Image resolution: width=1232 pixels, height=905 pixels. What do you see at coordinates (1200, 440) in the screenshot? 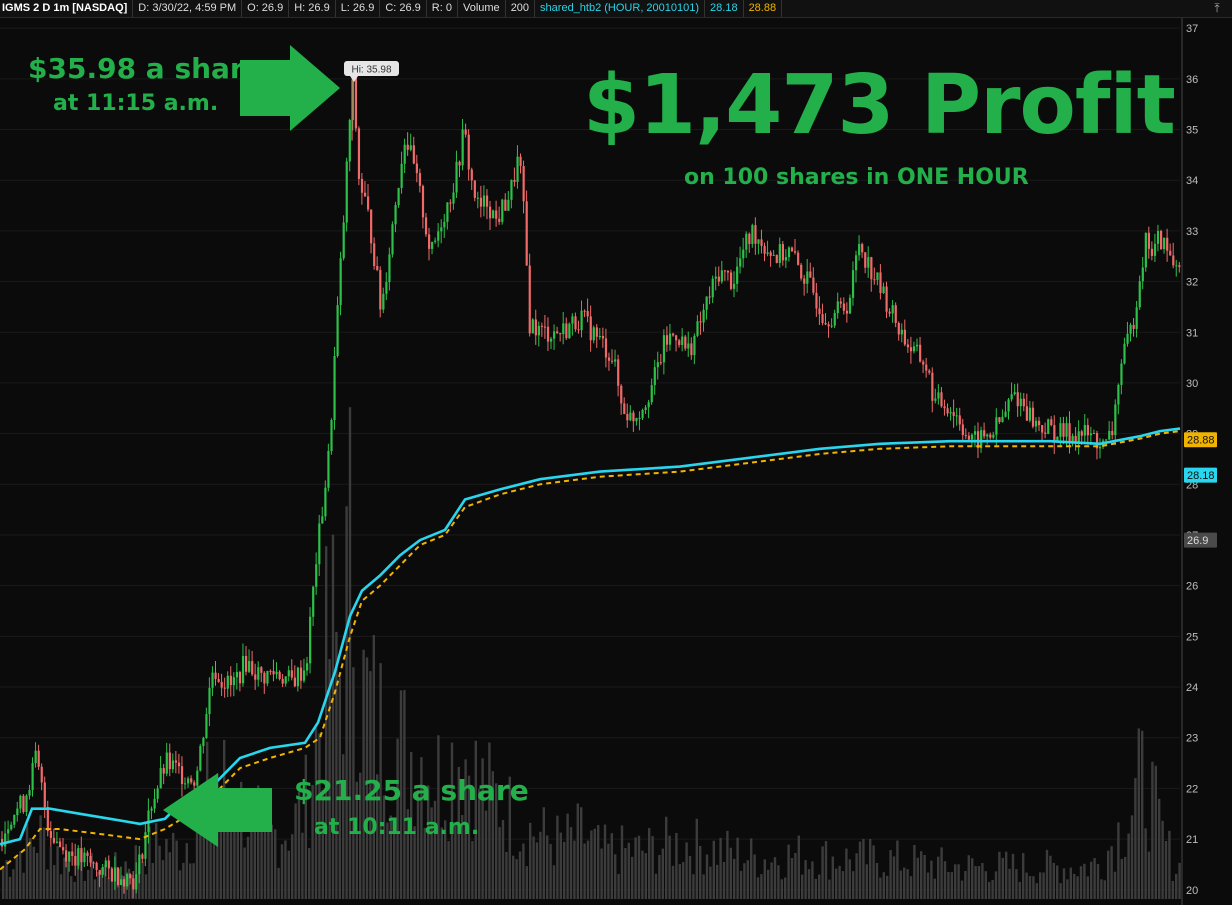
I see `dashed-price-marker-box` at bounding box center [1200, 440].